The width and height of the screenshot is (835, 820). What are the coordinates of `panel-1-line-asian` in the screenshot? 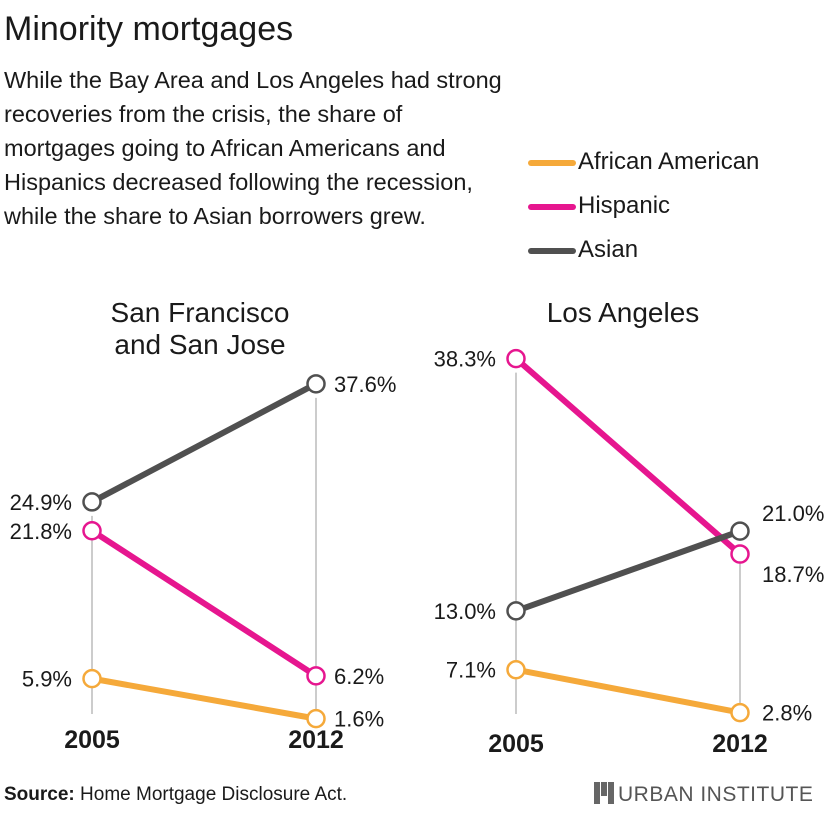 It's located at (204, 442).